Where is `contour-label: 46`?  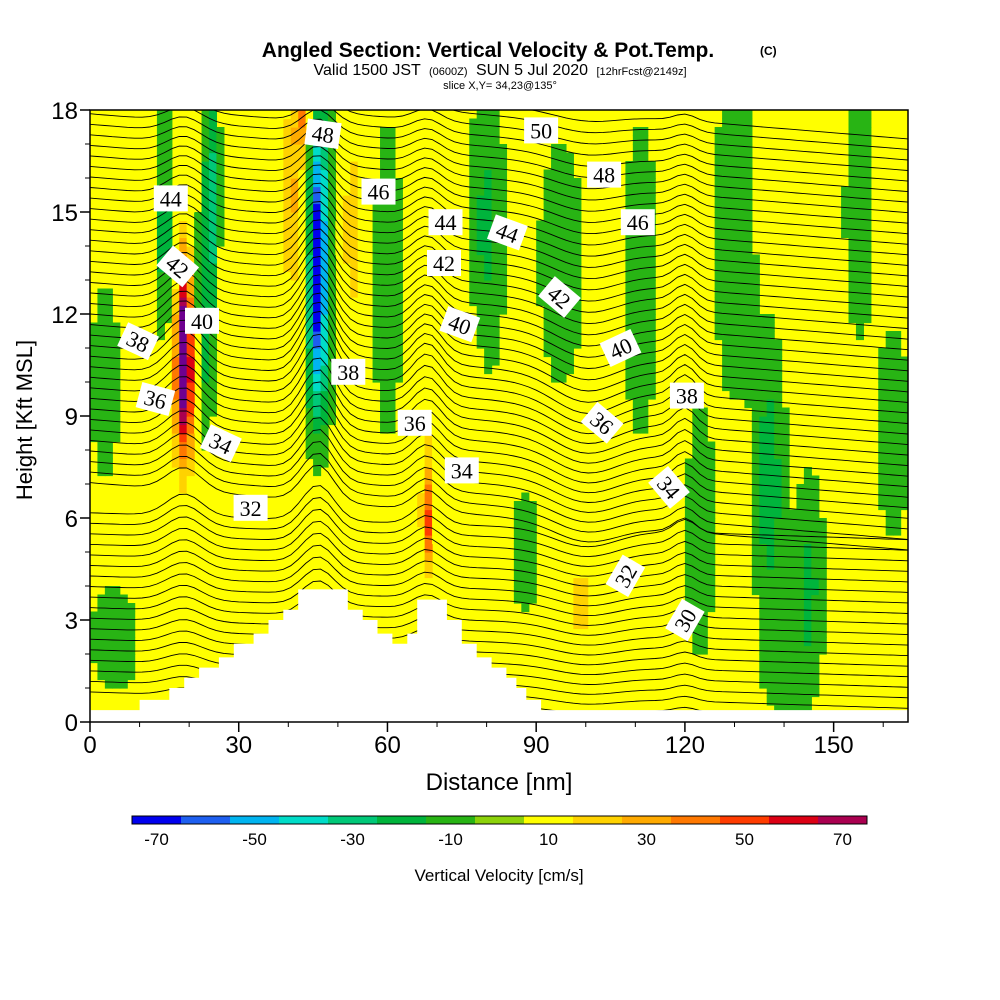
contour-label: 46 is located at coordinates (637, 222).